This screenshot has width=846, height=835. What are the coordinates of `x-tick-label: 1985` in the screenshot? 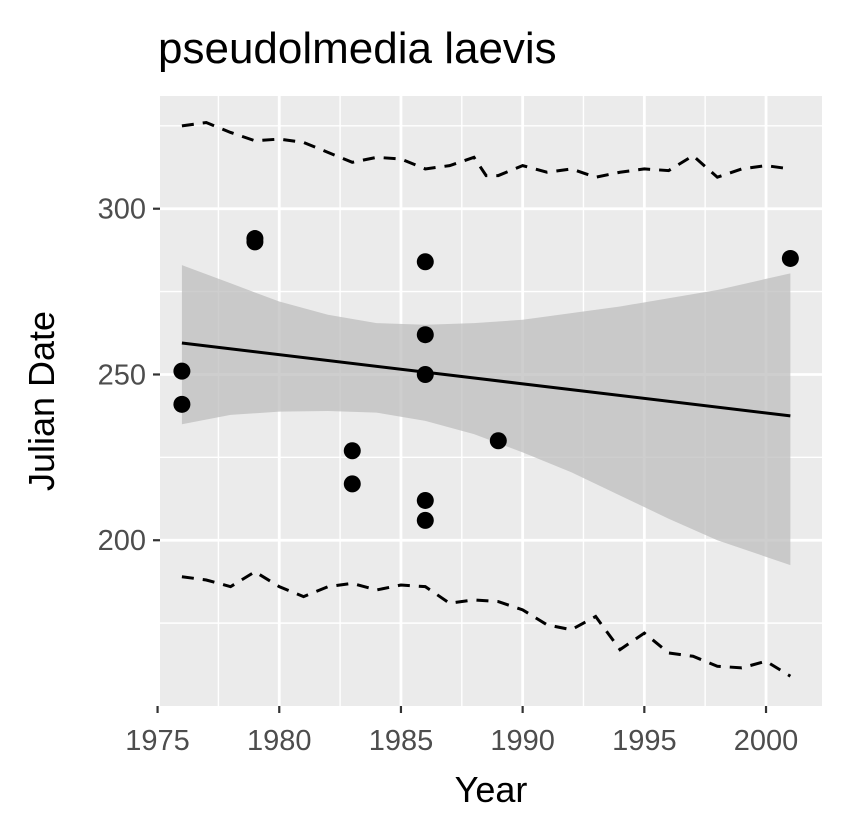 It's located at (401, 741).